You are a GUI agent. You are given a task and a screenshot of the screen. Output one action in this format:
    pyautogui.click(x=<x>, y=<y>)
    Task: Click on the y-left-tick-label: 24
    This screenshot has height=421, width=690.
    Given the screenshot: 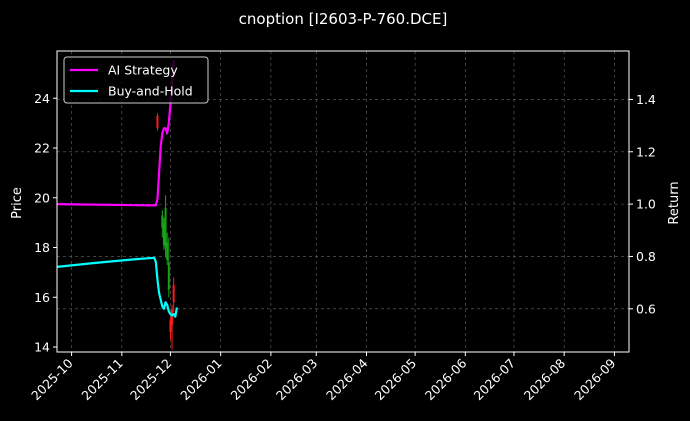 What is the action you would take?
    pyautogui.click(x=42, y=98)
    